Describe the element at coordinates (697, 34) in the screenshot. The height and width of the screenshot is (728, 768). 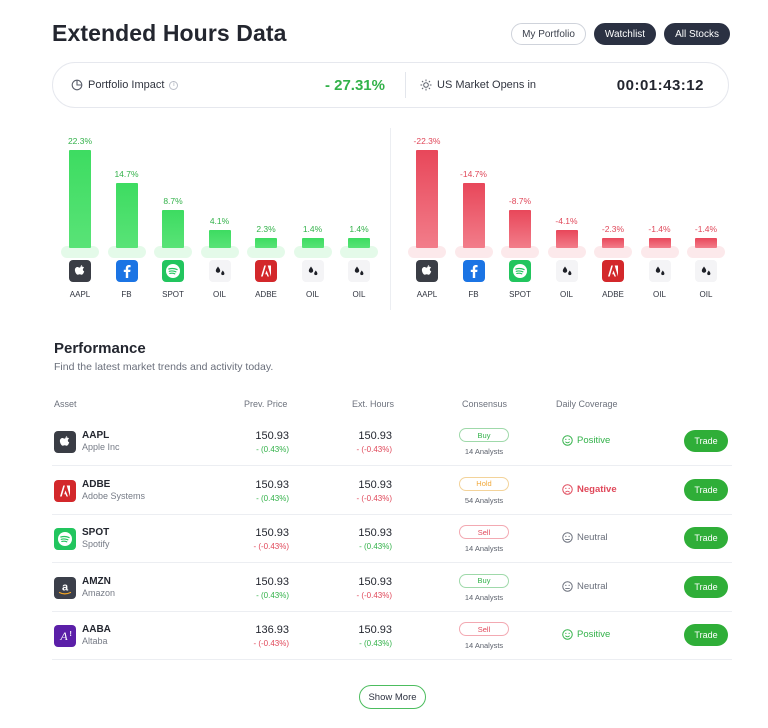
I see `all-stocks-button: All Stocks` at that location.